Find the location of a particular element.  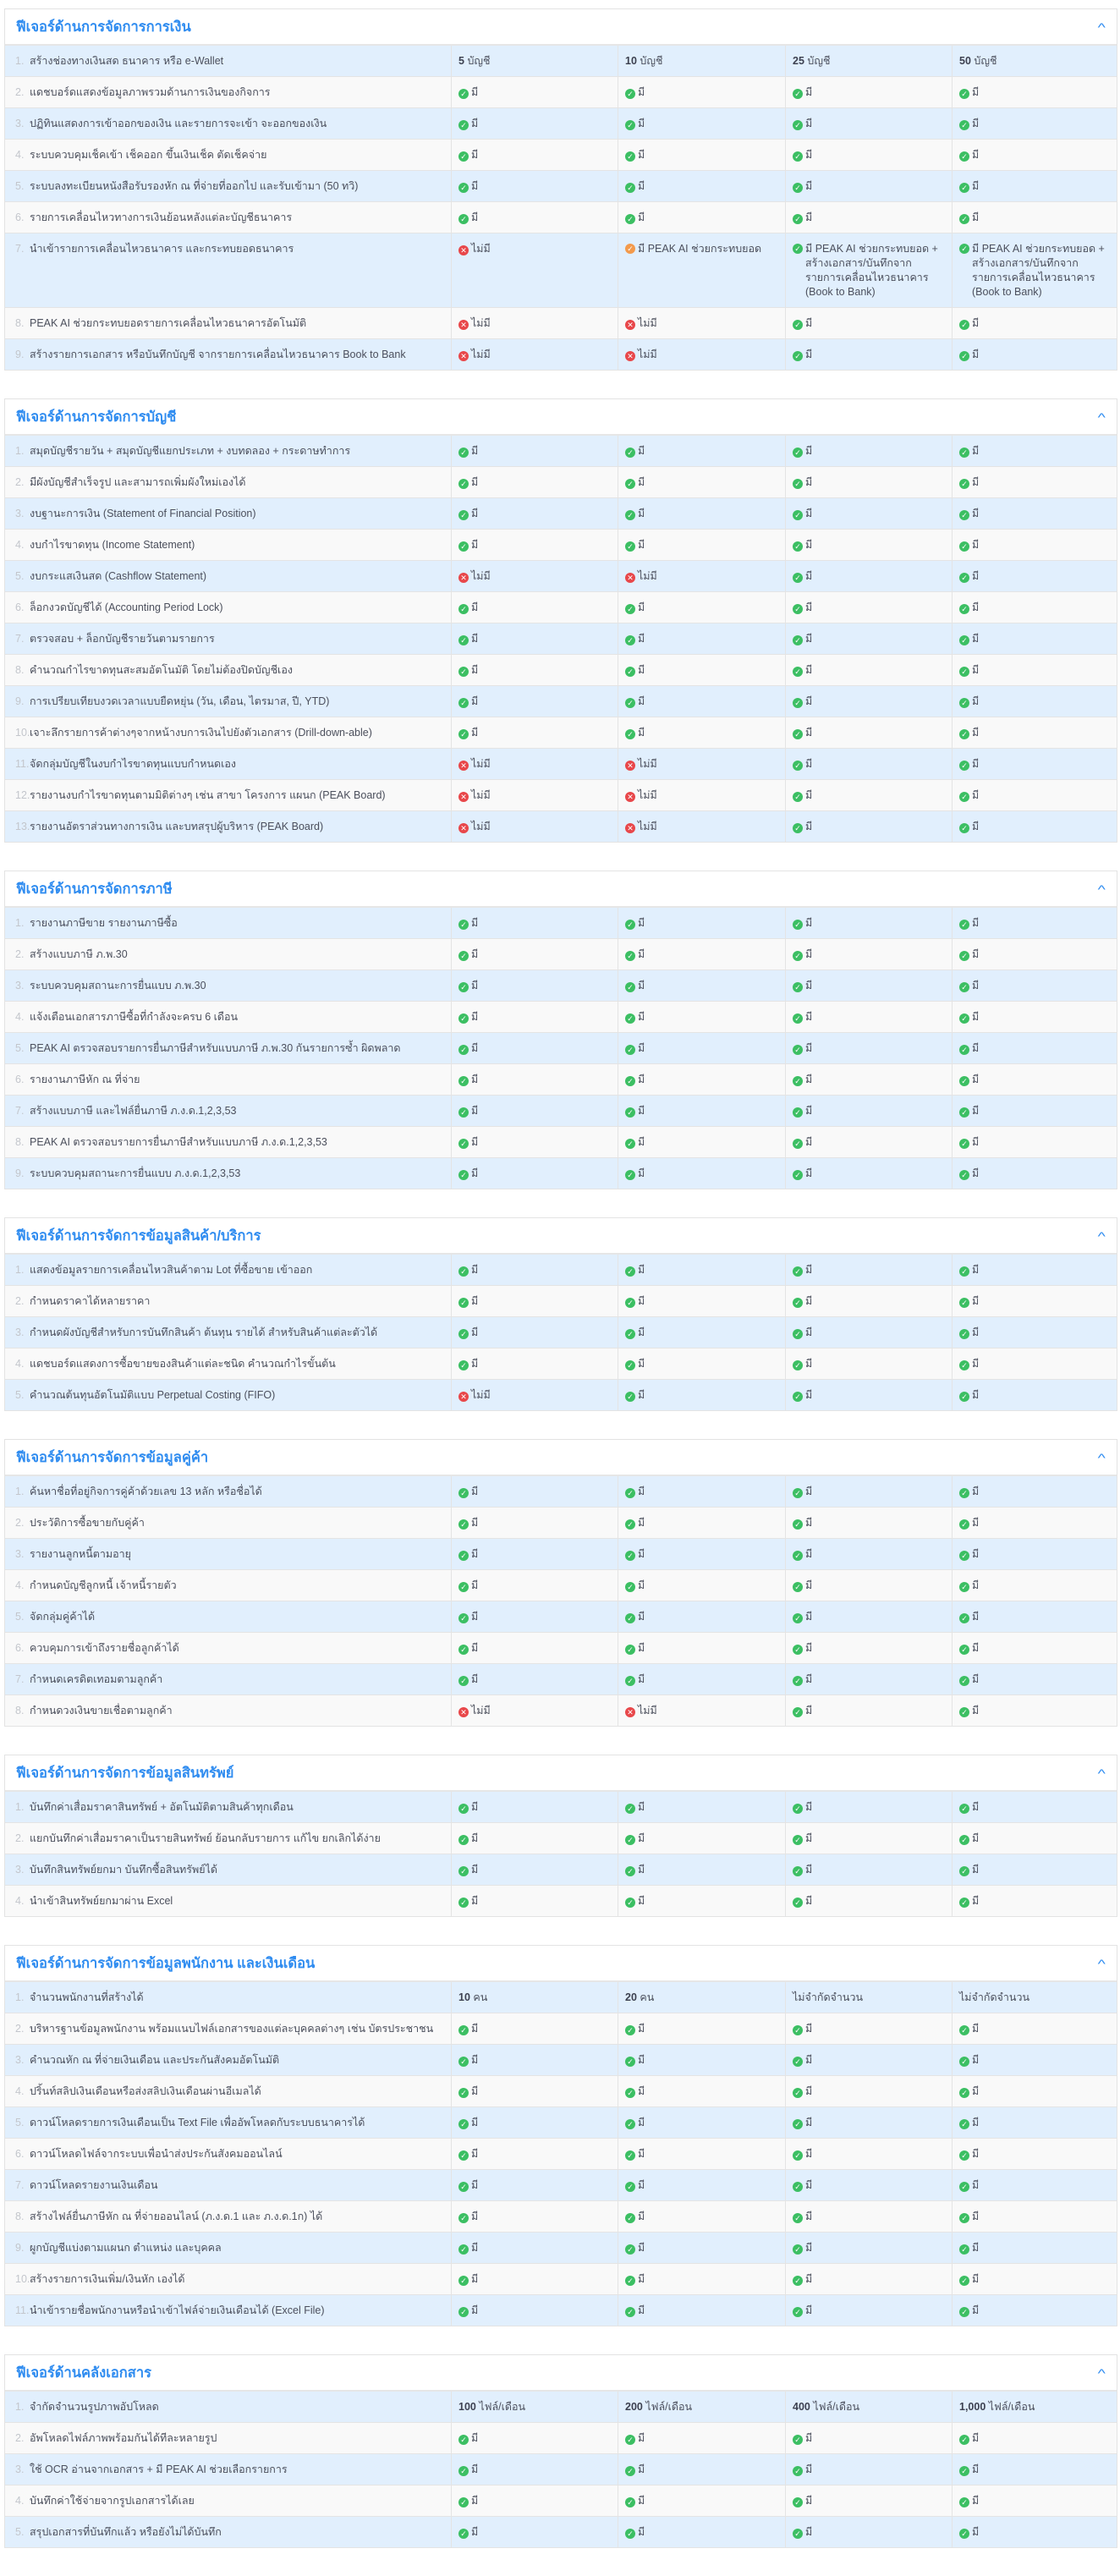

plan-value-cell: 50 บัญชี is located at coordinates (1035, 61).